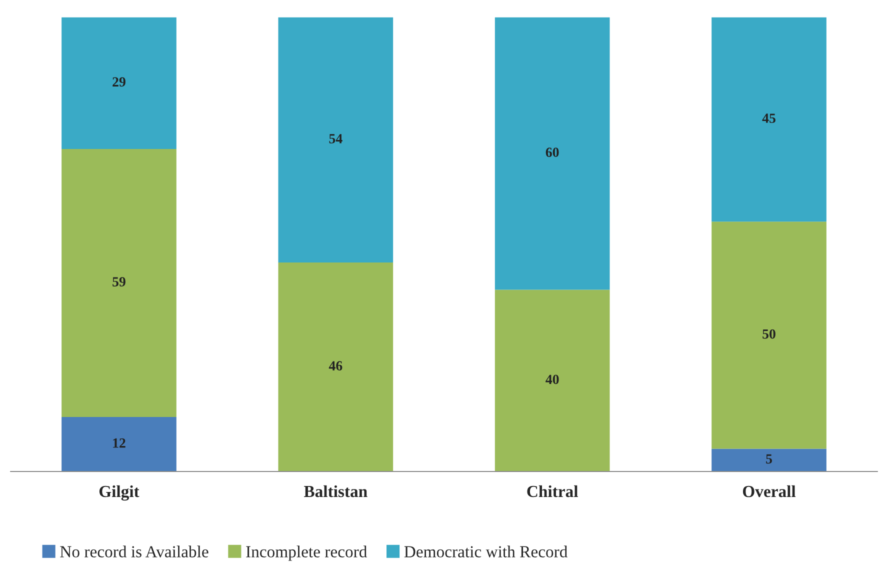 This screenshot has width=888, height=575. I want to click on x-tick-label: Baltistan, so click(336, 491).